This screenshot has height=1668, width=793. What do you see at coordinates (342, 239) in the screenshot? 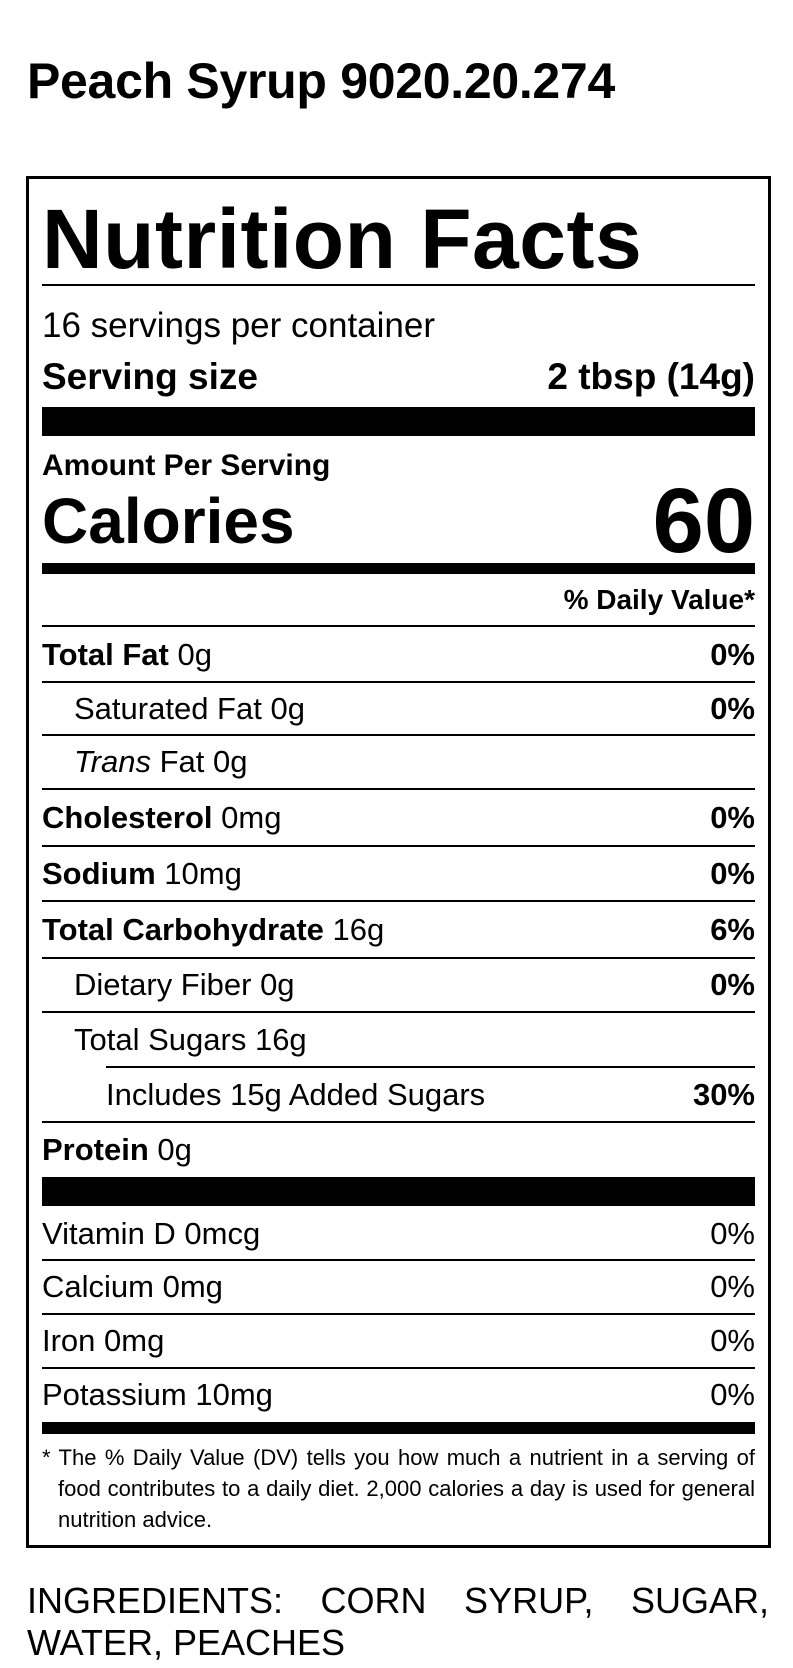
I see `nutrition-facts-heading: Nutrition Facts` at bounding box center [342, 239].